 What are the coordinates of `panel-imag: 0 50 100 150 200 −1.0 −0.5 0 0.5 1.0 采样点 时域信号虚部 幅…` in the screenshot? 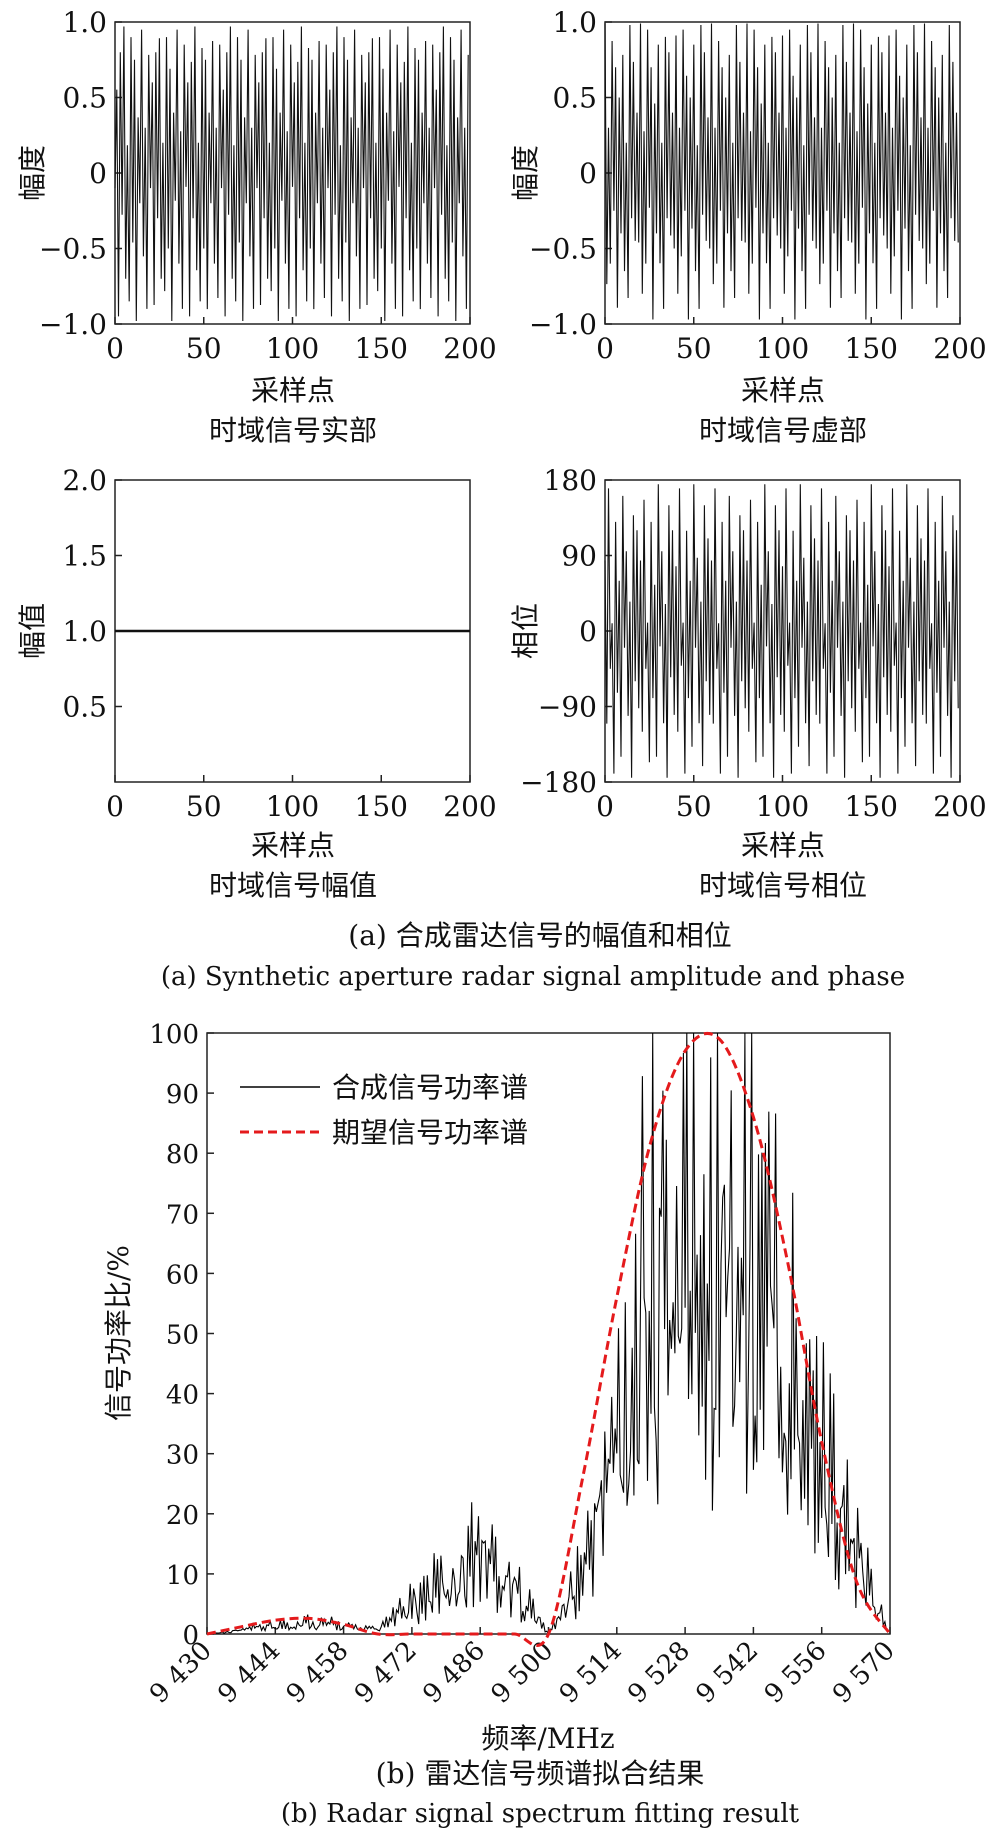 It's located at (748, 226).